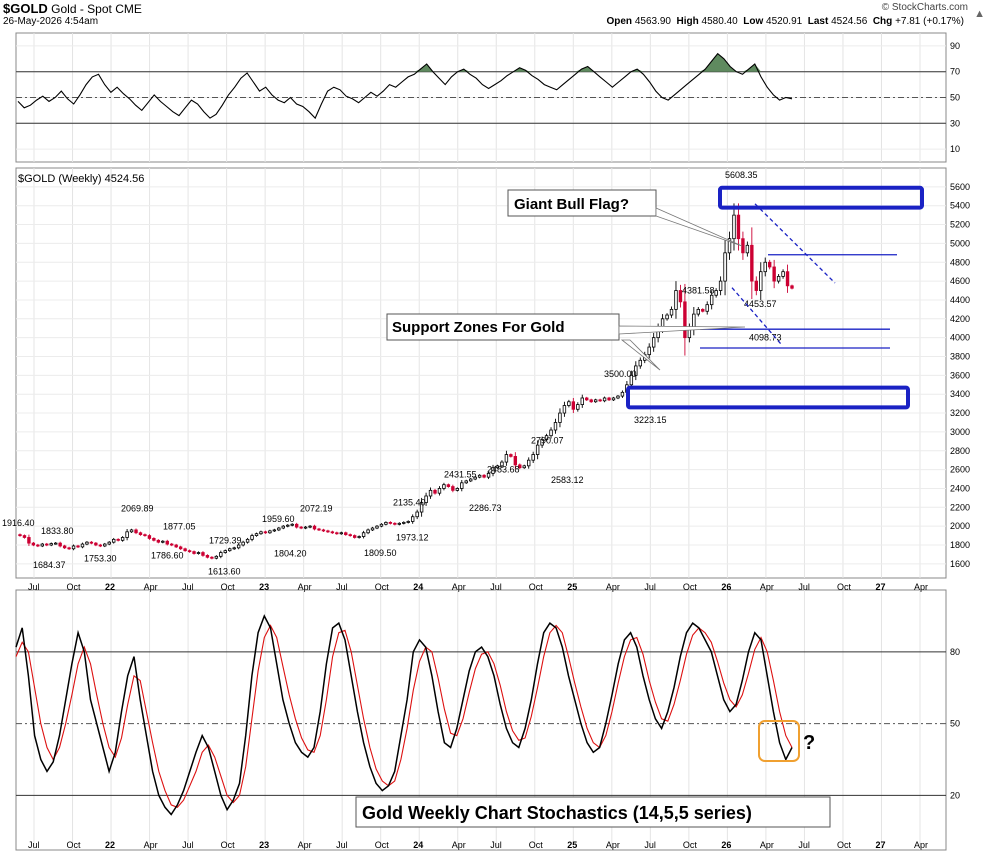  What do you see at coordinates (955, 149) in the screenshot?
I see `rsi-tick-label: 10` at bounding box center [955, 149].